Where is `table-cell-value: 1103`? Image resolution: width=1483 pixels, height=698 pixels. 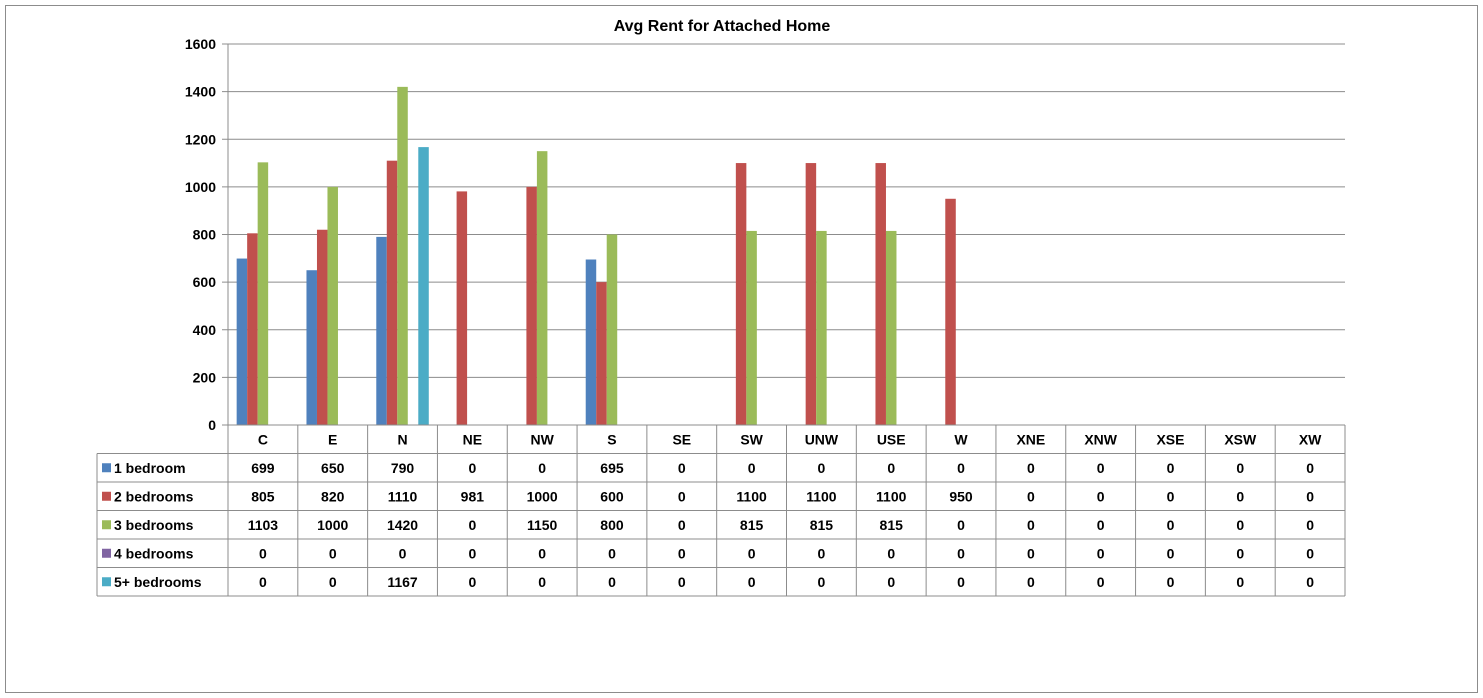
table-cell-value: 1103 is located at coordinates (263, 525).